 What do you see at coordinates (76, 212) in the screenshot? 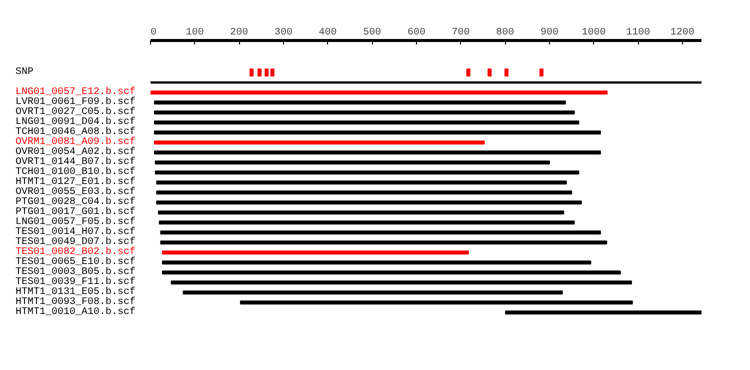
I see `y-tick-label: PTG01_0017_G01.b.scf` at bounding box center [76, 212].